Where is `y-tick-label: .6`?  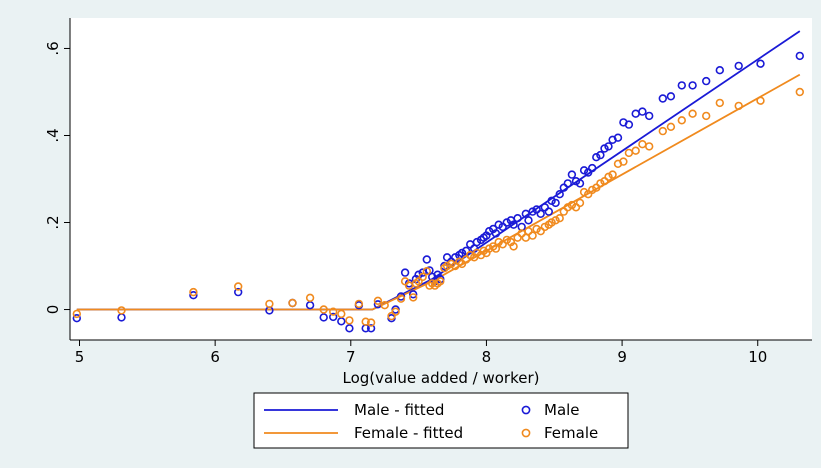
y-tick-label: .6 is located at coordinates (53, 48).